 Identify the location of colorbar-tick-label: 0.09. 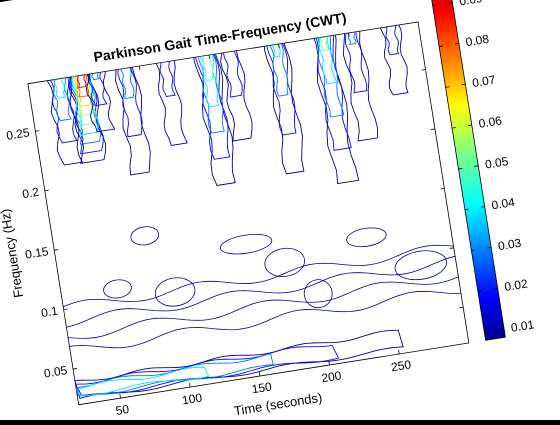
(471, 4).